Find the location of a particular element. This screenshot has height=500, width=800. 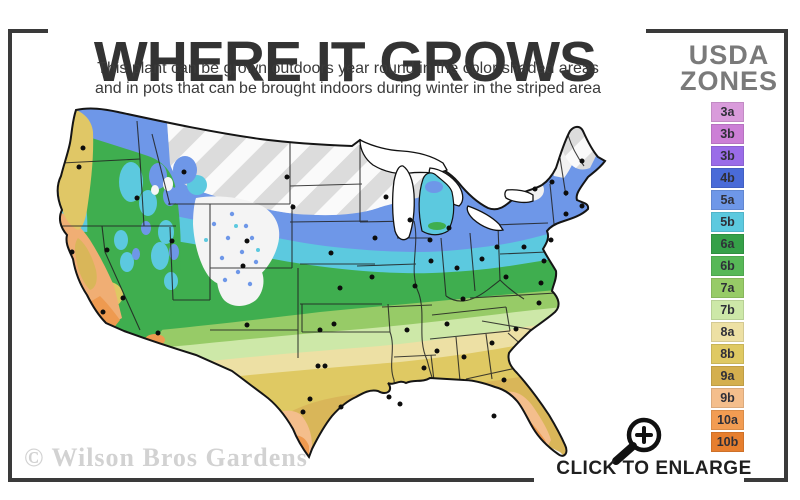

magnifier-plus-icon is located at coordinates (643, 437).